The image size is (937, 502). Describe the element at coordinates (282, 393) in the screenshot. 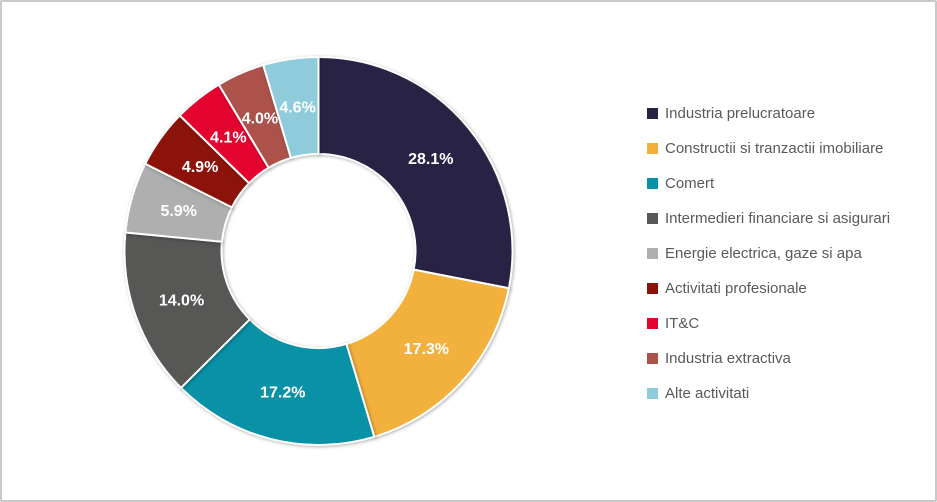

I see `slice-label-2: 17.2%` at that location.